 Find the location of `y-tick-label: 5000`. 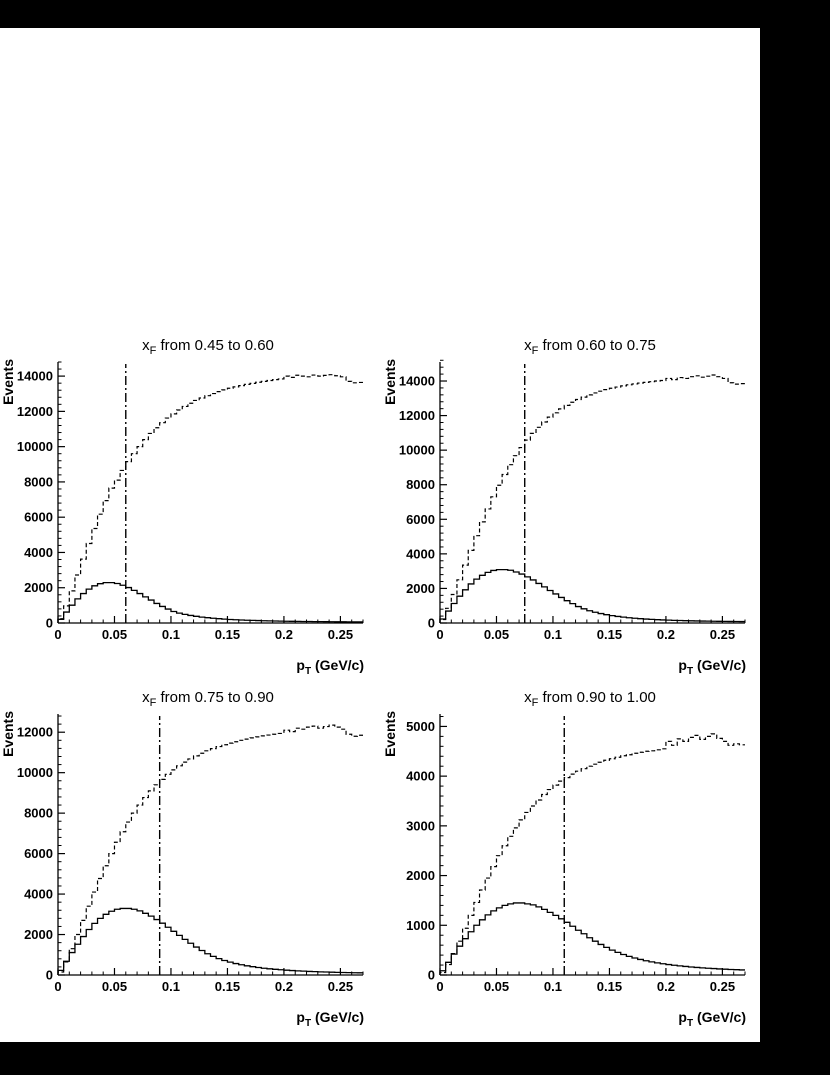

y-tick-label: 5000 is located at coordinates (420, 726).